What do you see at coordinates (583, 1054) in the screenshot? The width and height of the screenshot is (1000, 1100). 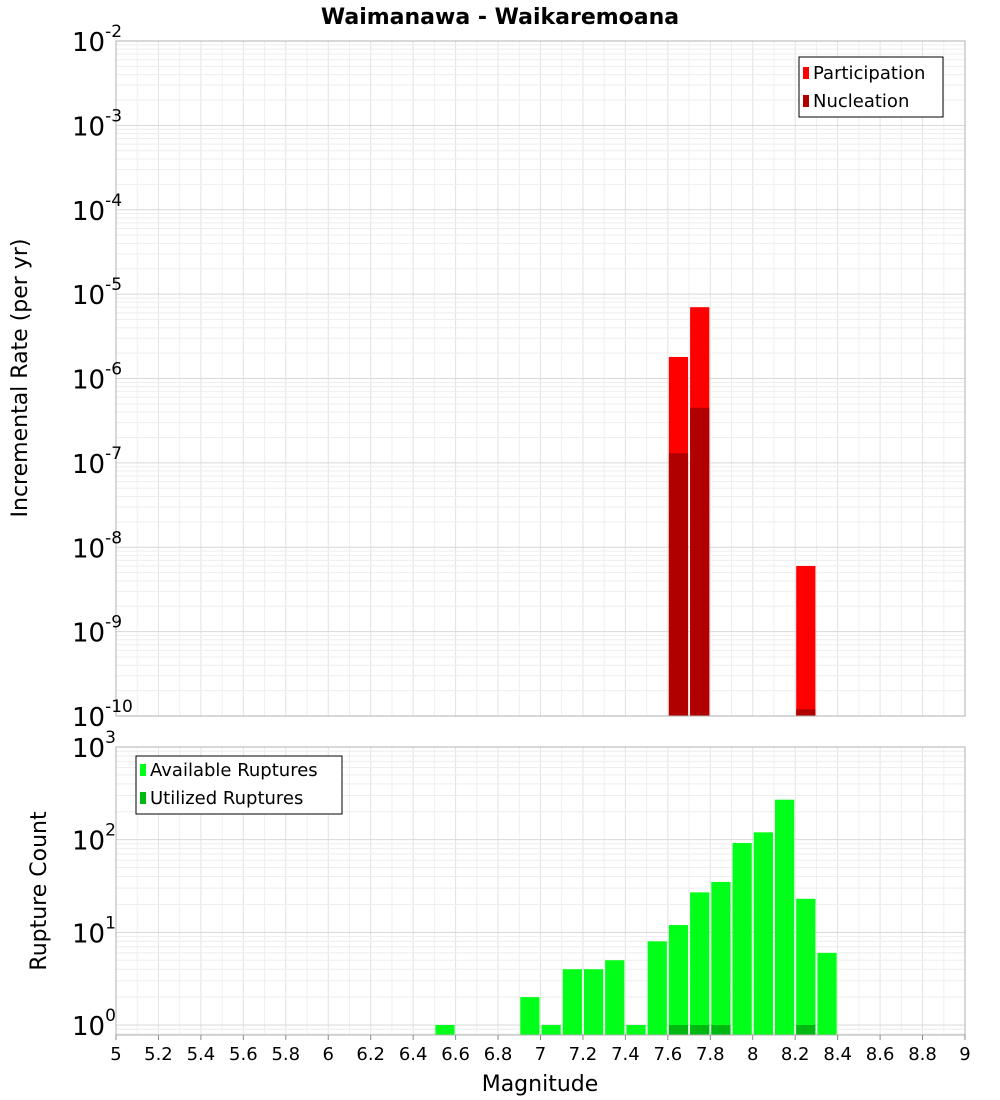 I see `x-tick-label: 7.2` at bounding box center [583, 1054].